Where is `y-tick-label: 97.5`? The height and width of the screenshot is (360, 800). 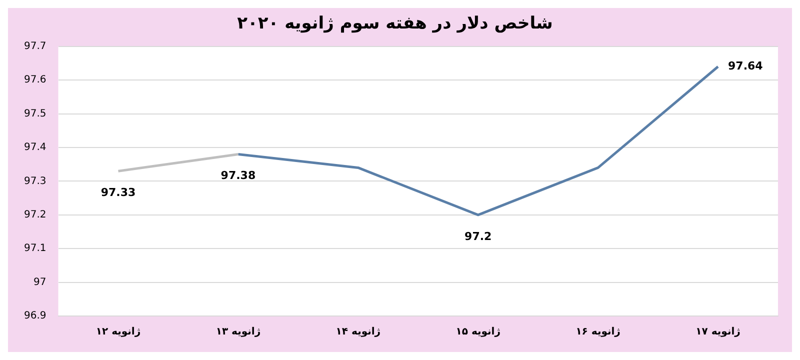 y-tick-label: 97.5 is located at coordinates (35, 114).